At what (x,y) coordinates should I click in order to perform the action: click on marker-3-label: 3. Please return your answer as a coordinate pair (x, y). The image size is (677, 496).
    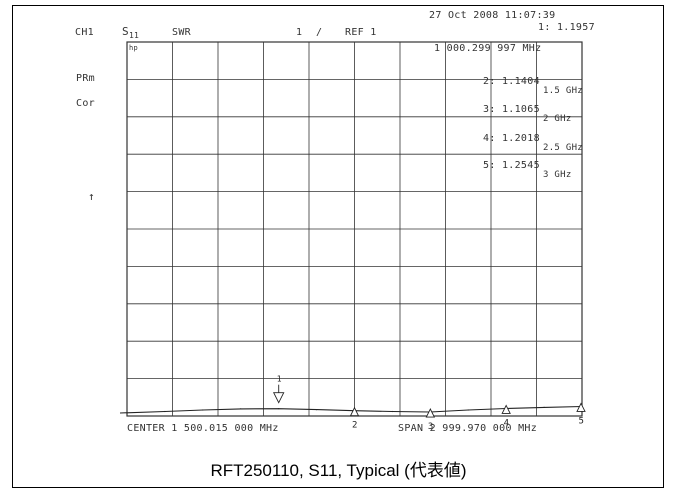
    Looking at the image, I should click on (430, 427).